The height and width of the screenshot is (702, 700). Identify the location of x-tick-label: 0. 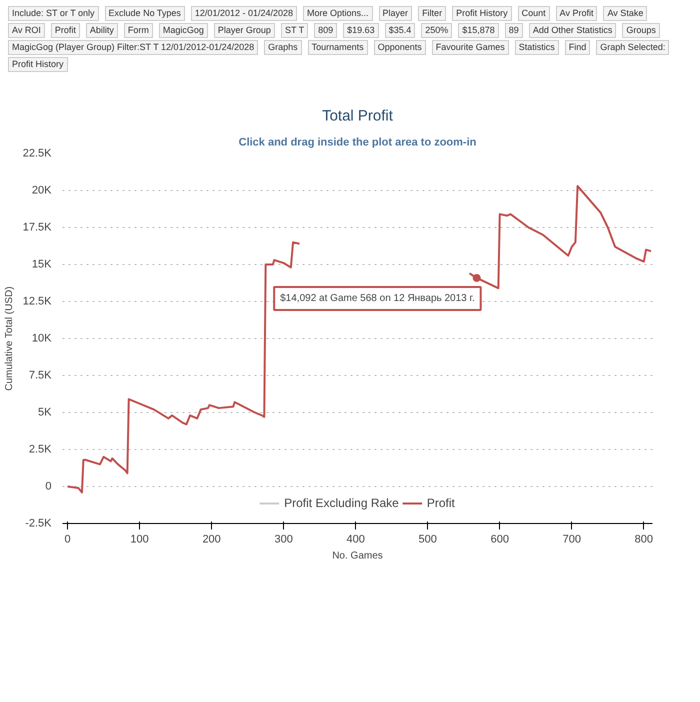
(67, 540).